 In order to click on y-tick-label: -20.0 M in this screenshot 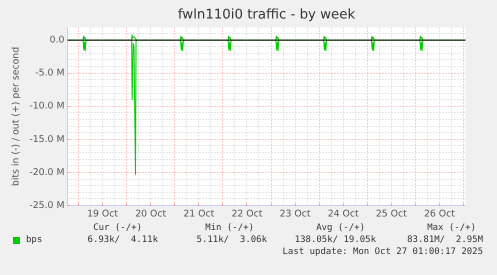, I will do `click(47, 172)`.